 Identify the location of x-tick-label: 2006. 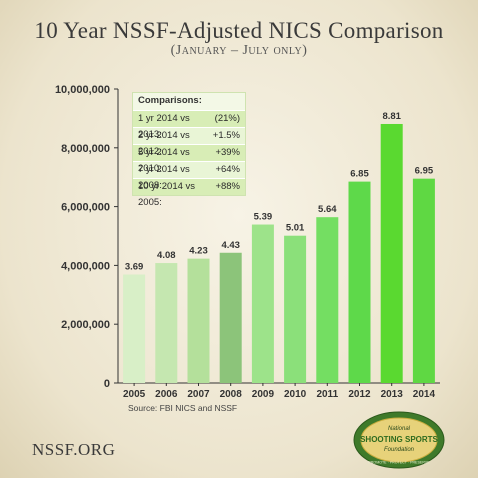
(166, 394).